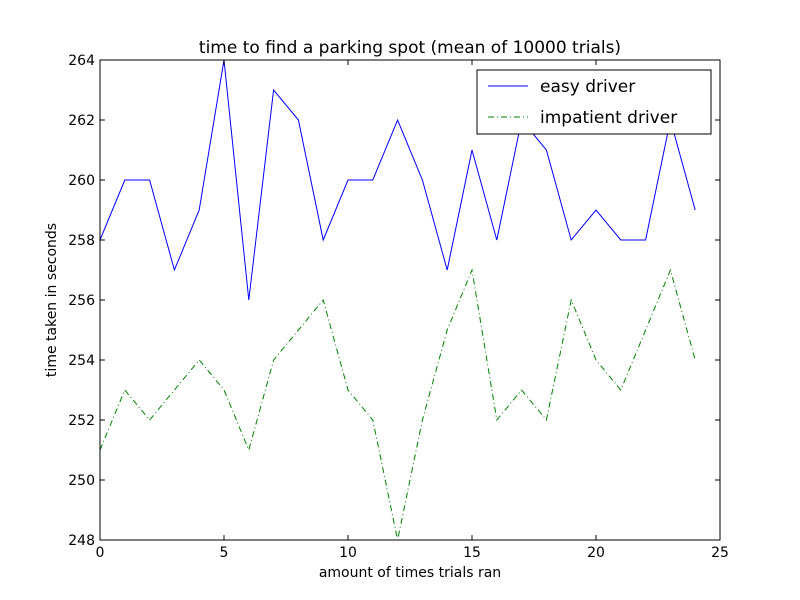  I want to click on y-tick-label: 250, so click(81, 481).